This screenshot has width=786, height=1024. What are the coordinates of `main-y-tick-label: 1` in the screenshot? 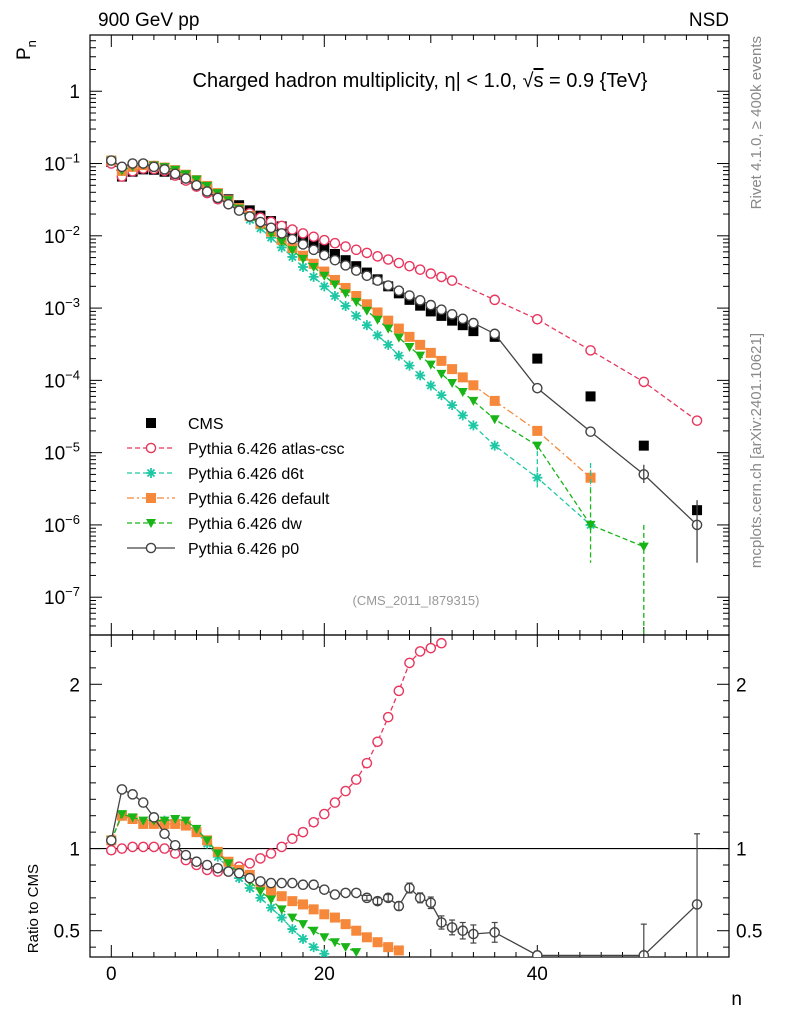 It's located at (74, 92).